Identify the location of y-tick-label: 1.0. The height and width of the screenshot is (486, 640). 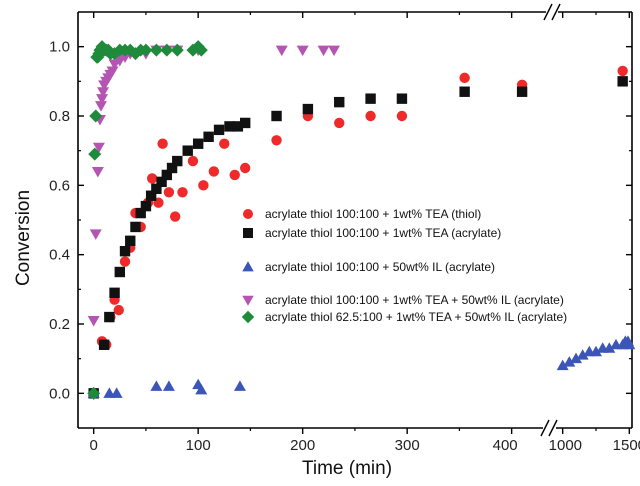
(59, 47).